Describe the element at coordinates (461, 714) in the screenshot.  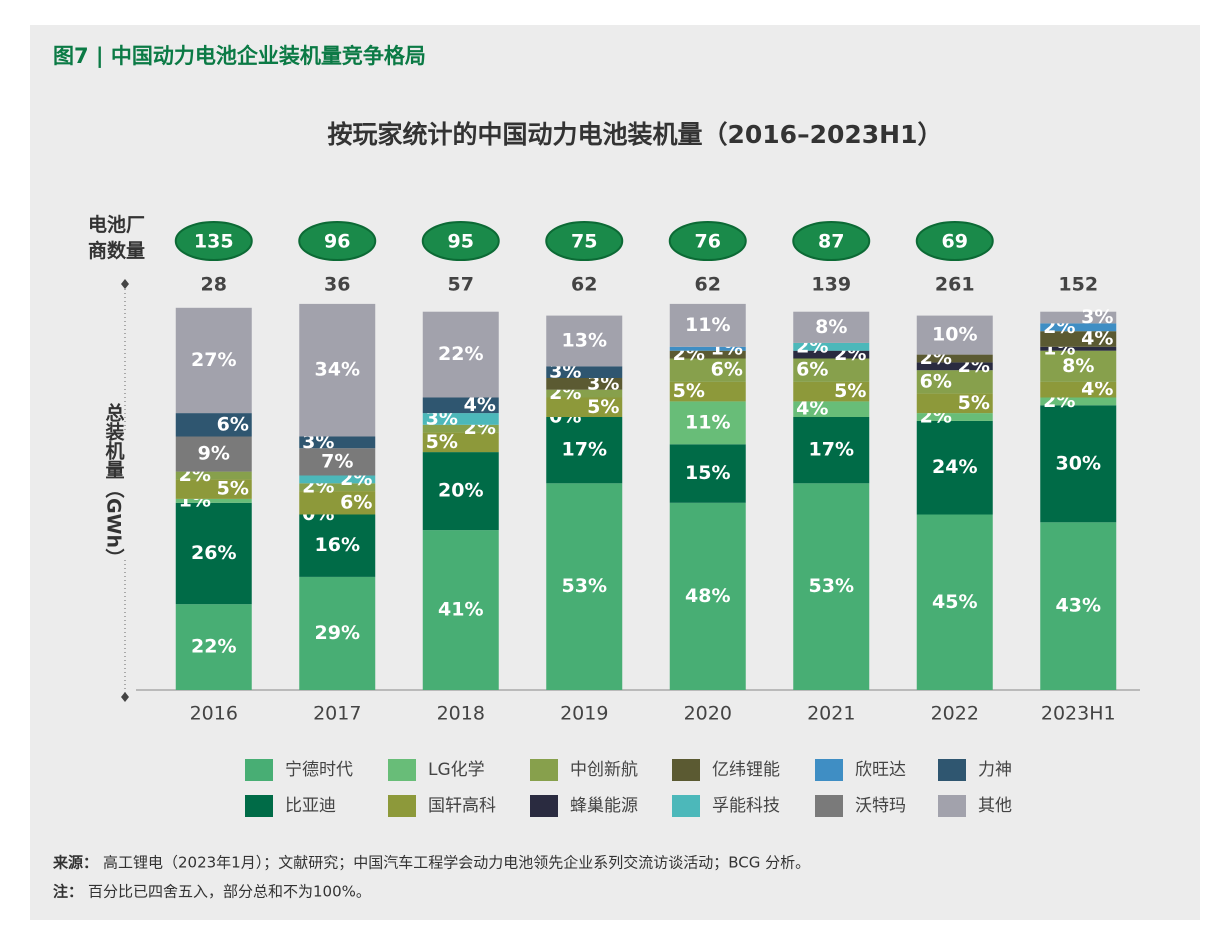
I see `x-tick-label: 2018` at that location.